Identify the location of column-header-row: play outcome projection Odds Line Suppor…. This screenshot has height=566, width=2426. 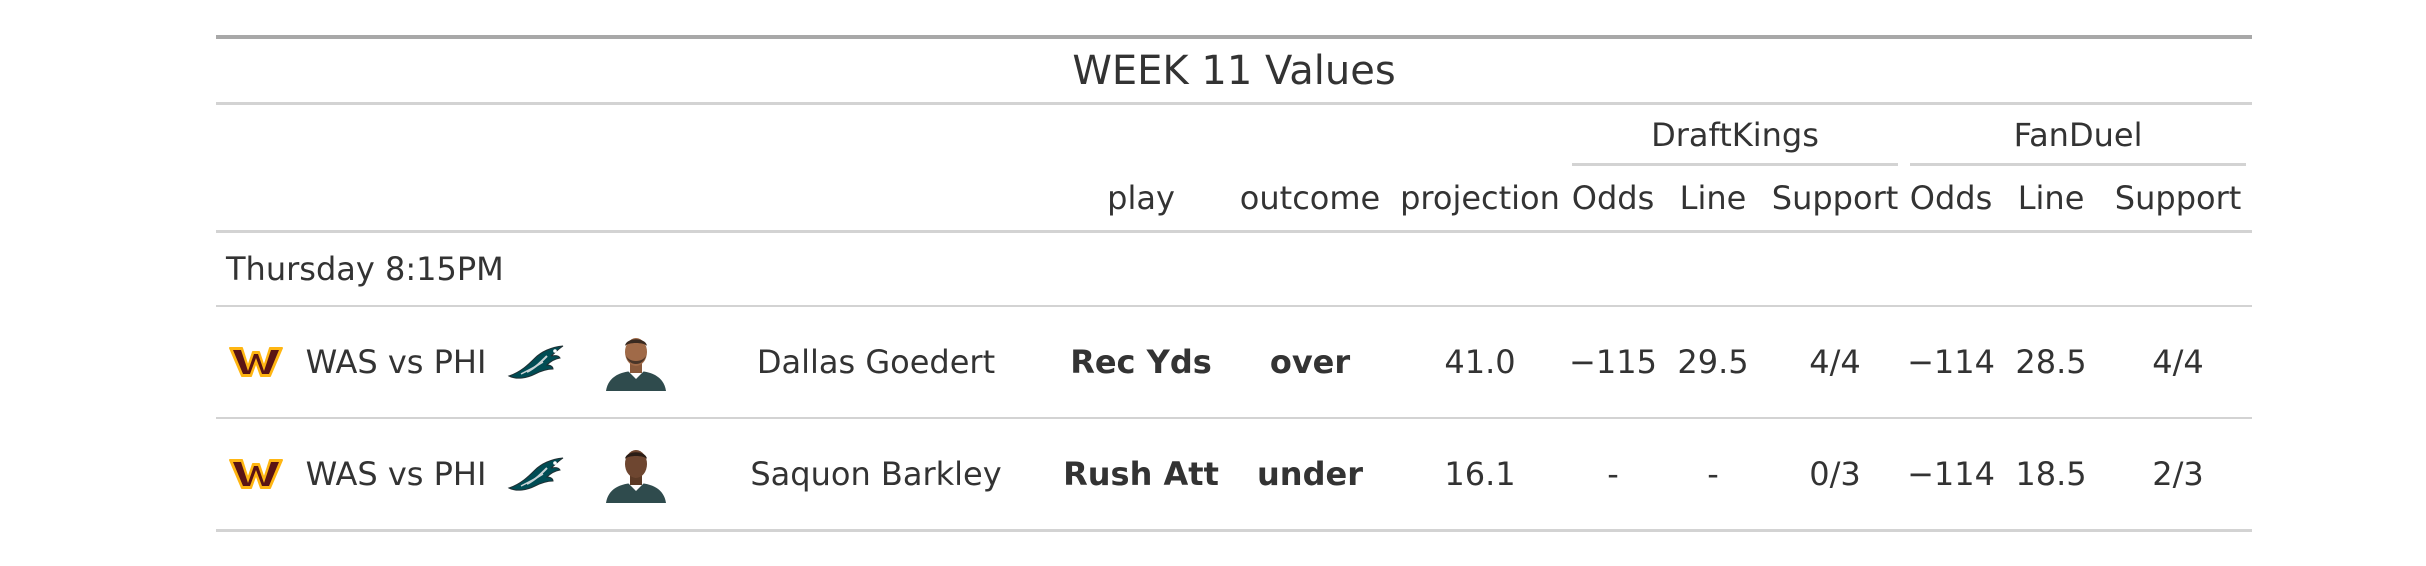
(1234, 199).